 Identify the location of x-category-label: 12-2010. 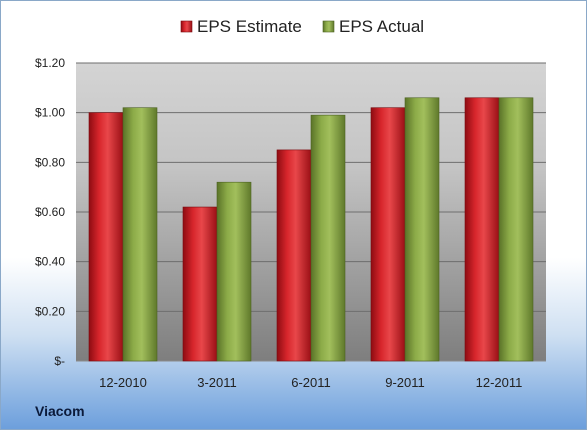
(123, 382).